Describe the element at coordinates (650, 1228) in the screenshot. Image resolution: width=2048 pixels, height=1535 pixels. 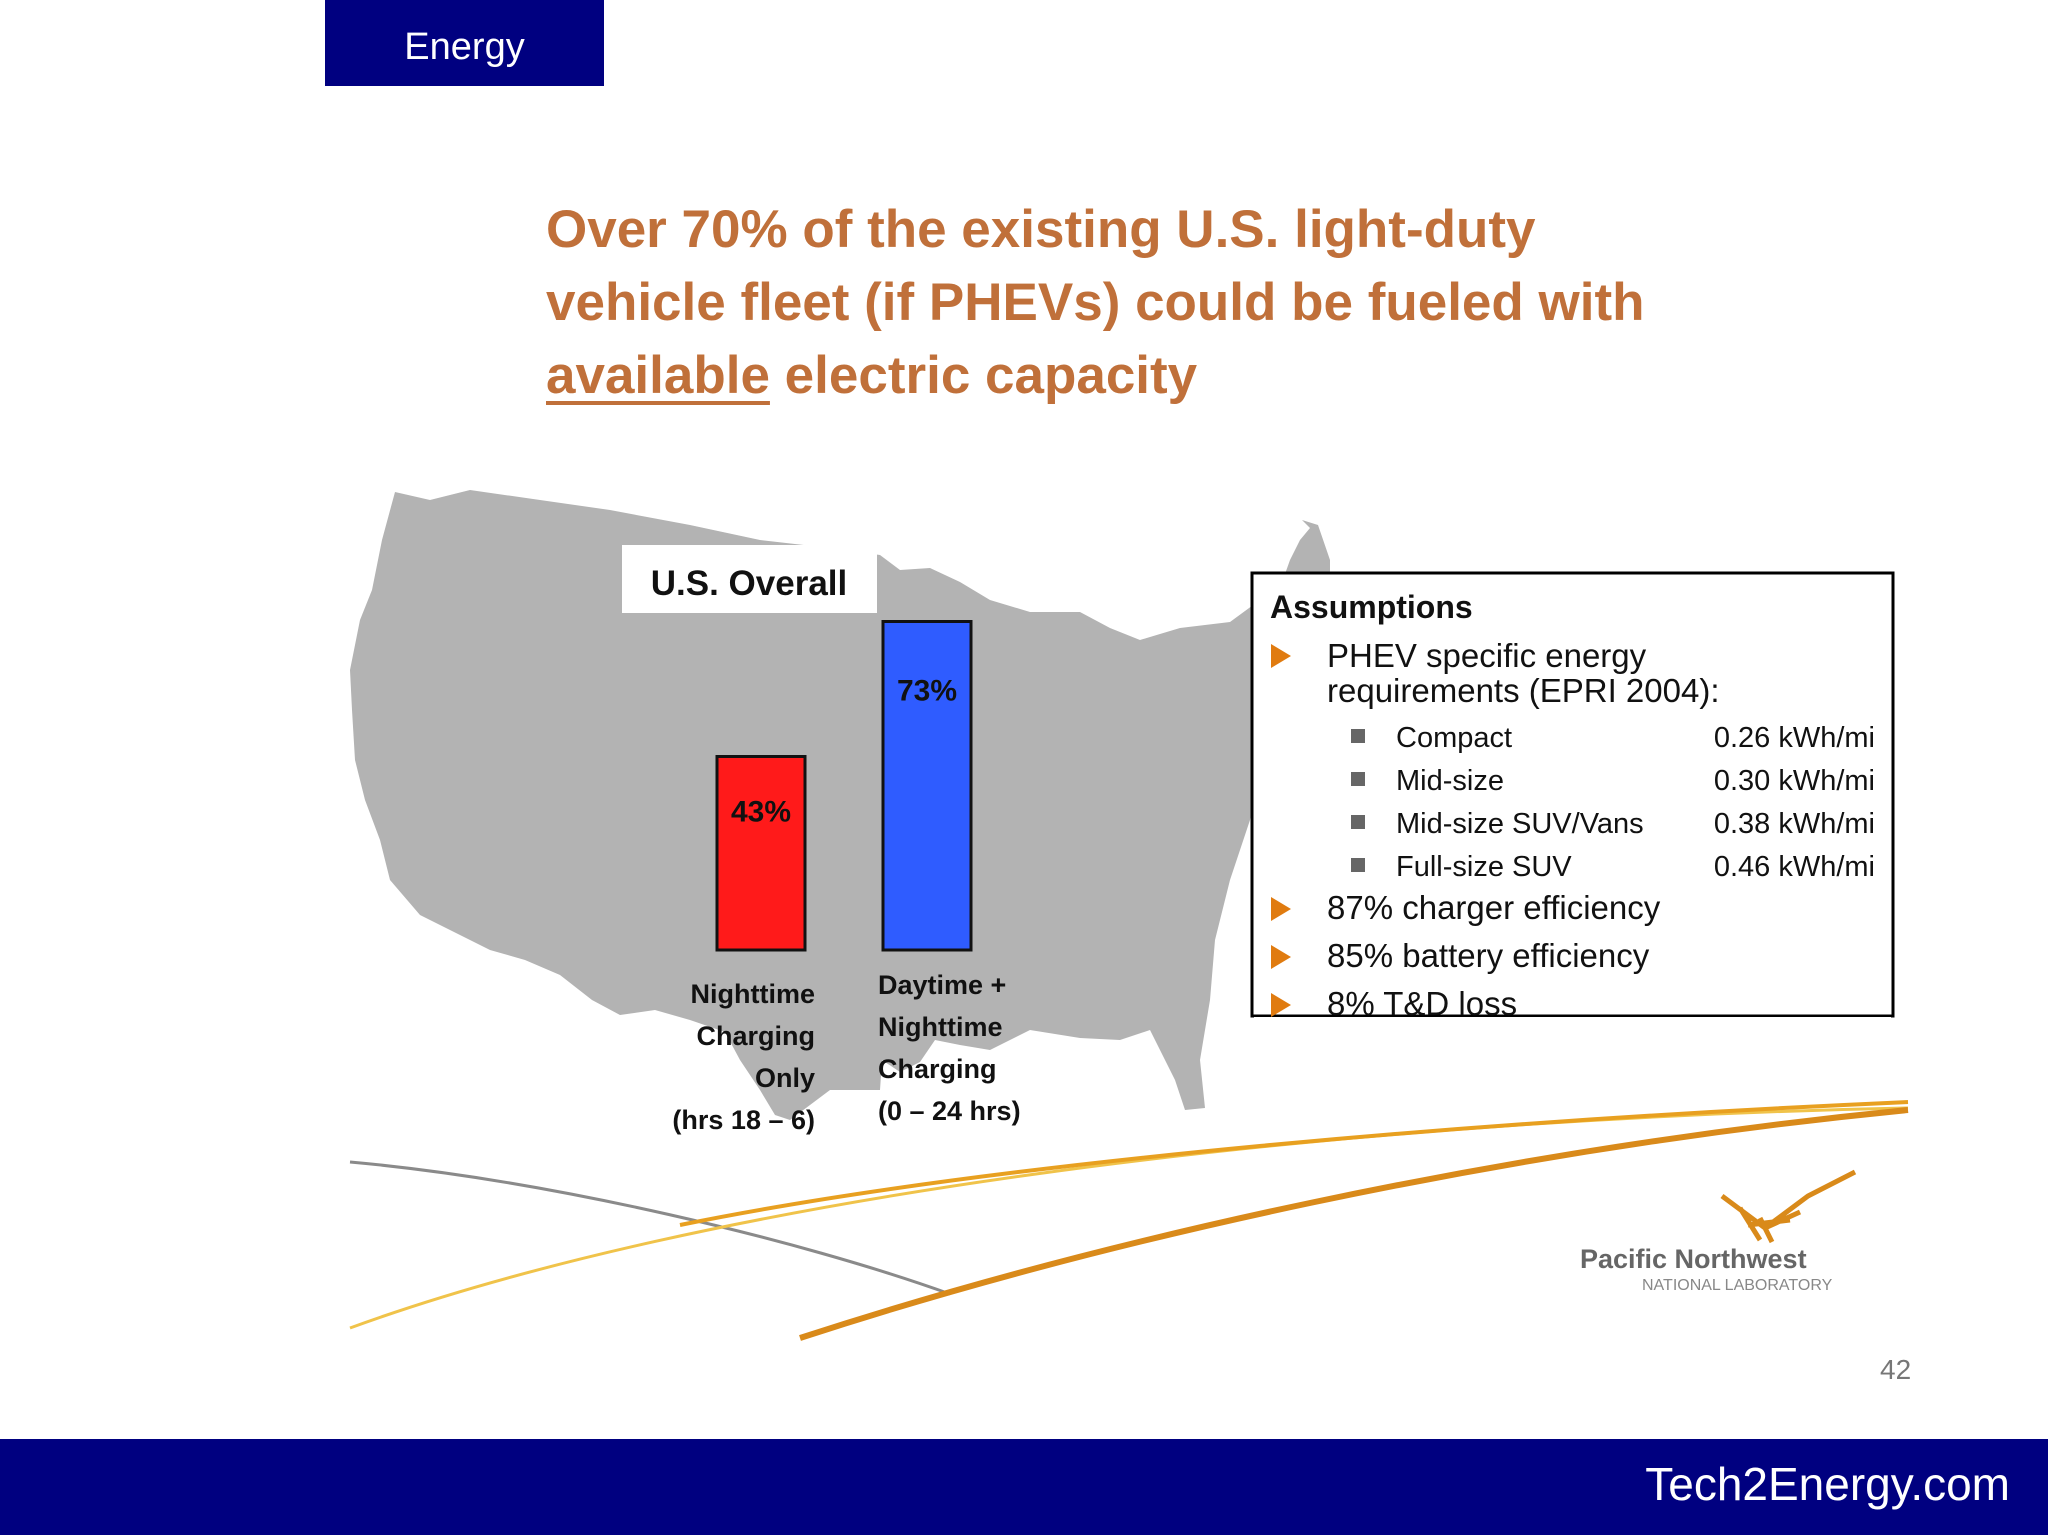
I see `swoosh-gray` at that location.